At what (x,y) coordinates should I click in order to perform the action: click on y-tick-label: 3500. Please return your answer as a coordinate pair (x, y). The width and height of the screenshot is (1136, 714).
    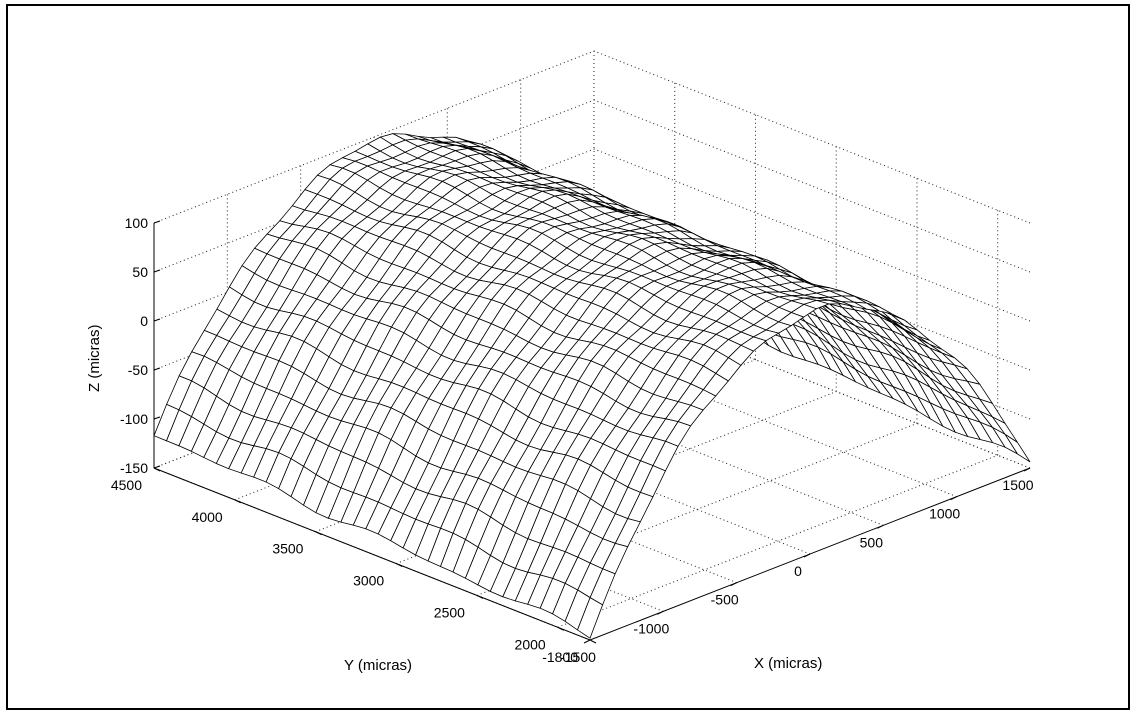
    Looking at the image, I should click on (287, 549).